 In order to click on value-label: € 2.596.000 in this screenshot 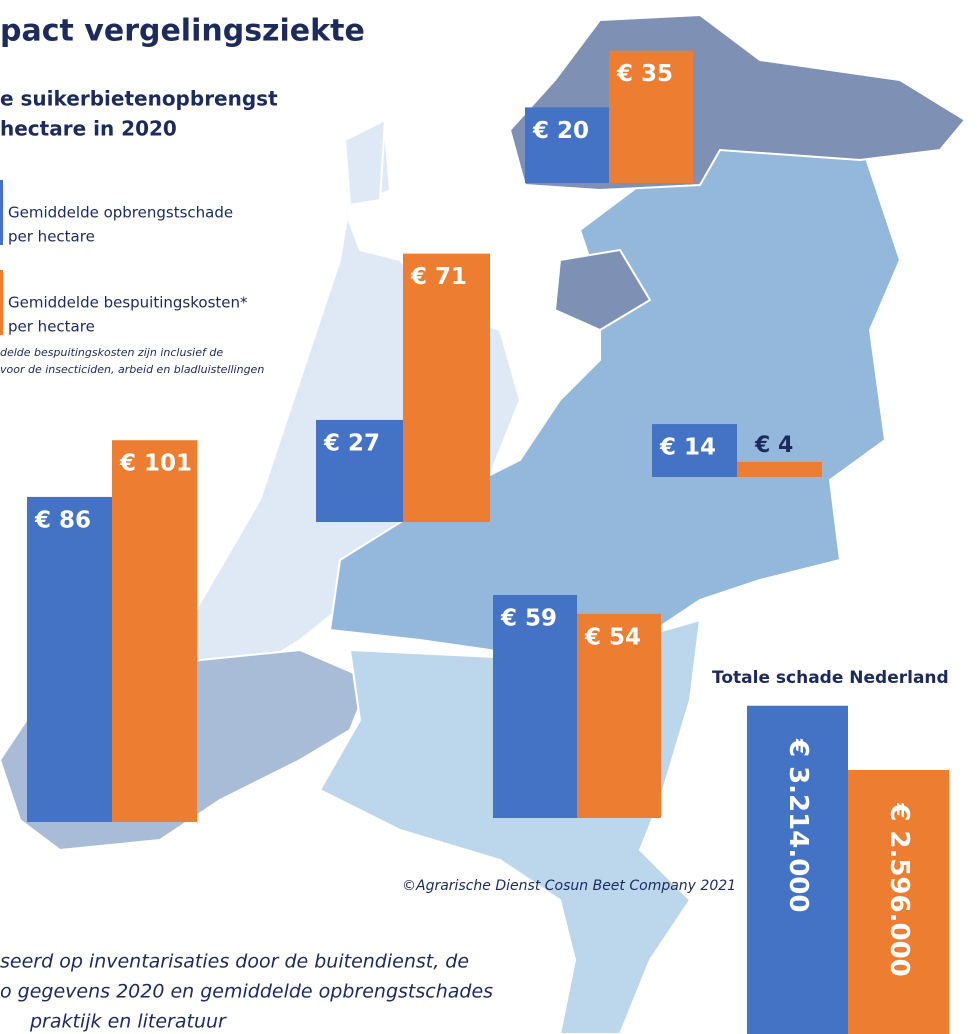, I will do `click(899, 889)`.